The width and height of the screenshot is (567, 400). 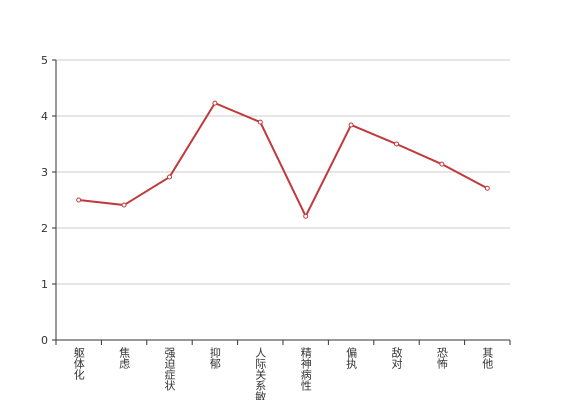 I want to click on y-tick-label: 1, so click(x=44, y=284).